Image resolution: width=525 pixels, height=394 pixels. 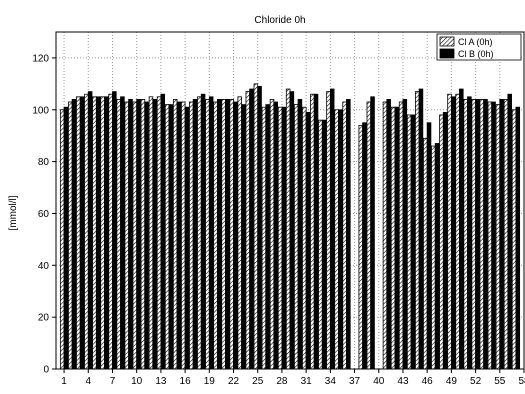 I want to click on legend: Cl A (0h) Cl B (0h), so click(x=479, y=47).